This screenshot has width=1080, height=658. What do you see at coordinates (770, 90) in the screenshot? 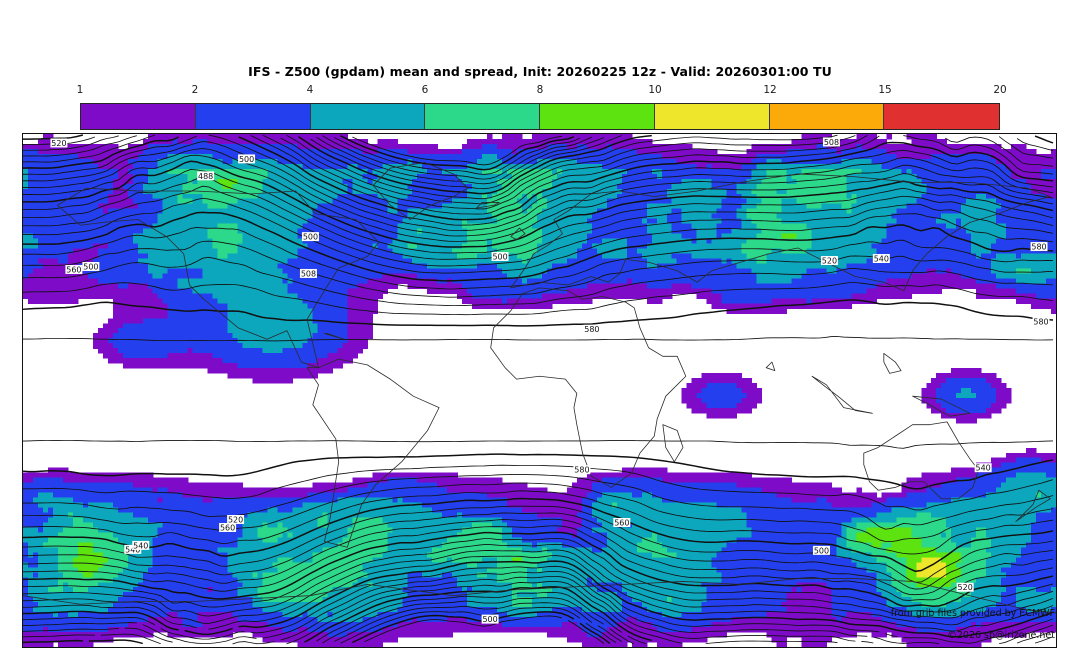
I see `colorbar-tick-12: 12` at bounding box center [770, 90].